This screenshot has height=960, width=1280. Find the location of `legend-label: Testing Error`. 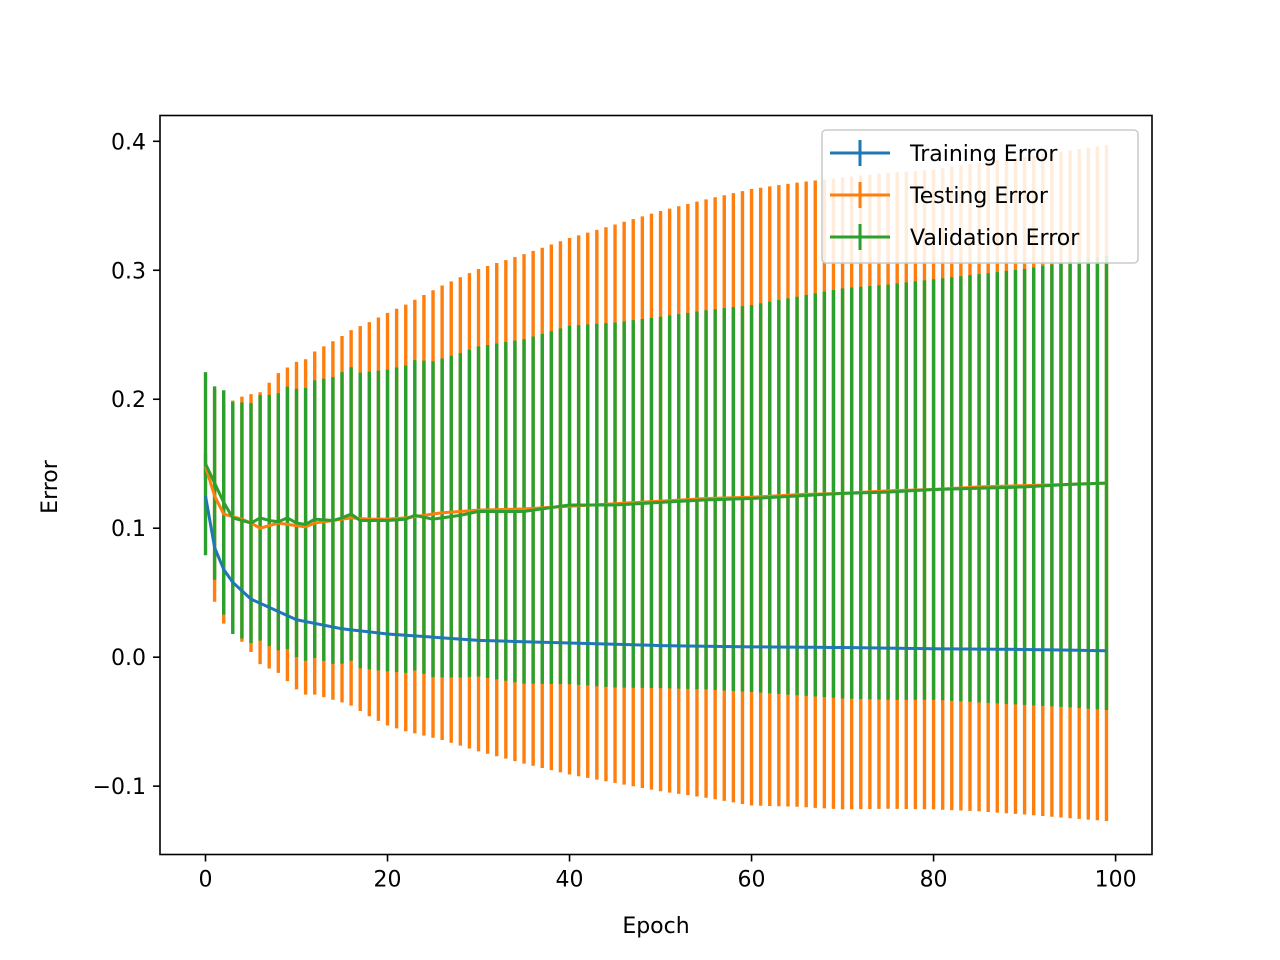

legend-label: Testing Error is located at coordinates (979, 196).